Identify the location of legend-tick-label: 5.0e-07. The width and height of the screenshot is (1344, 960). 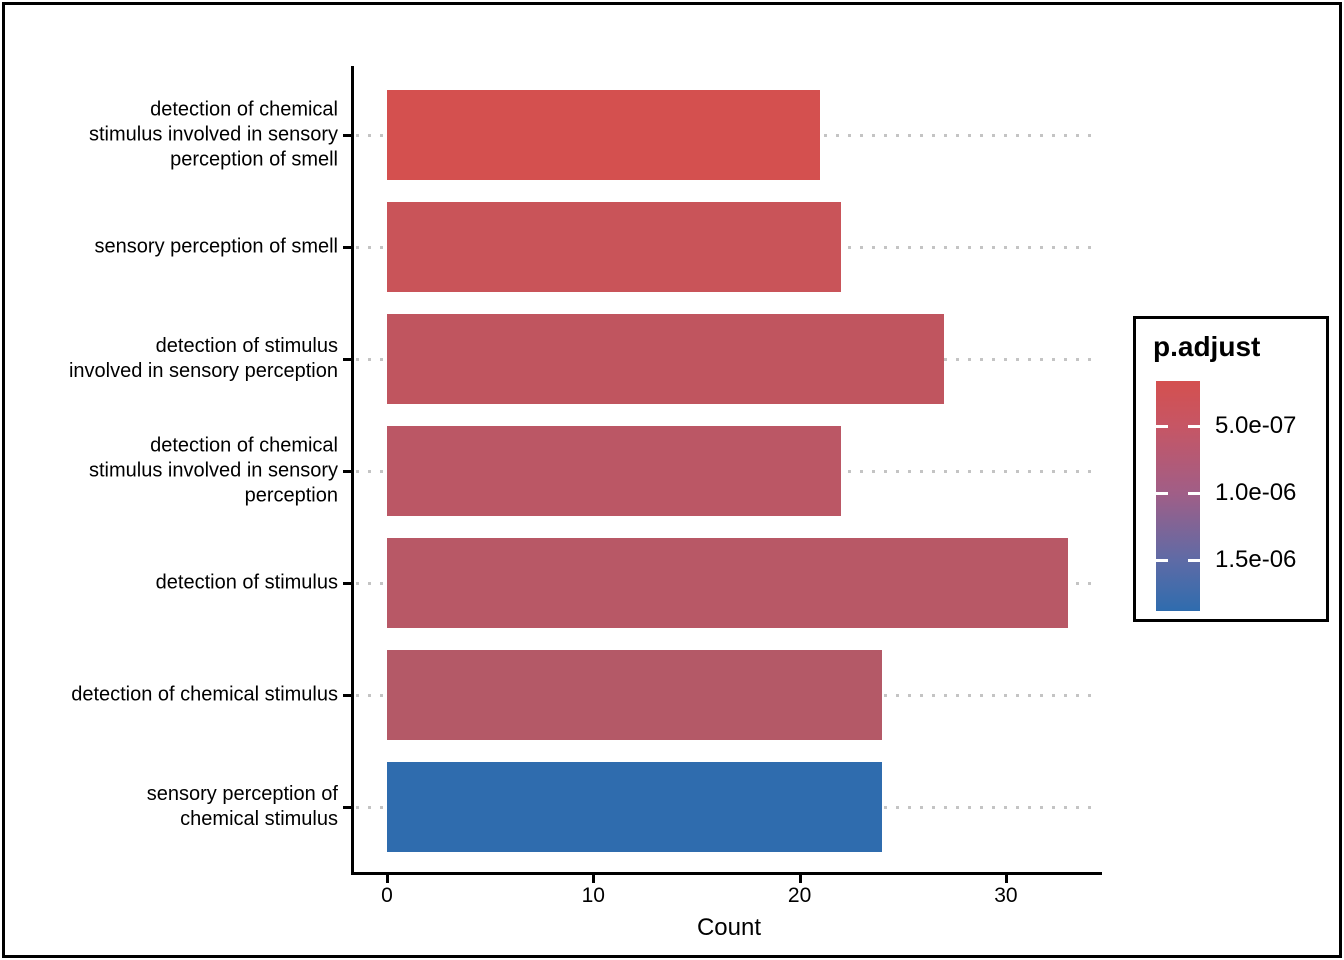
(1256, 425).